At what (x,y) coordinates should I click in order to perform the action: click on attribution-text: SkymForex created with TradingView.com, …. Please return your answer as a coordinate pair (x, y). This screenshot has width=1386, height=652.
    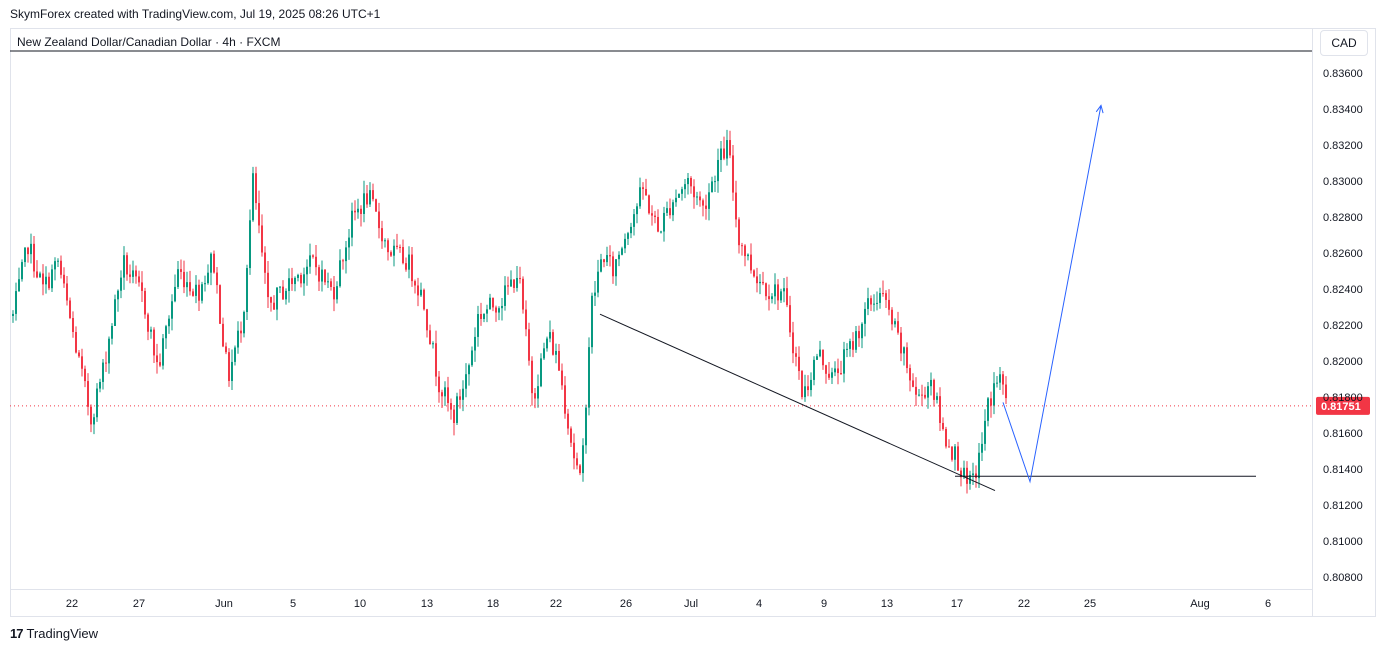
    Looking at the image, I should click on (195, 14).